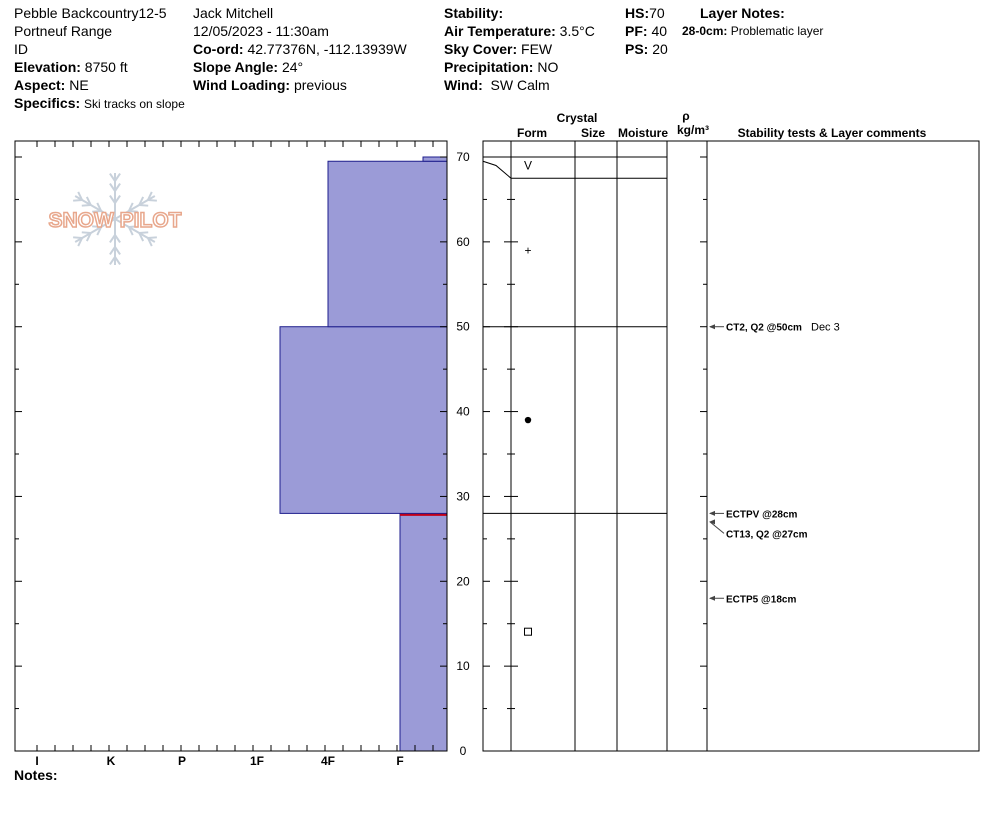 This screenshot has width=994, height=840. Describe the element at coordinates (51, 85) in the screenshot. I see `aspect: Aspect: NE` at that location.